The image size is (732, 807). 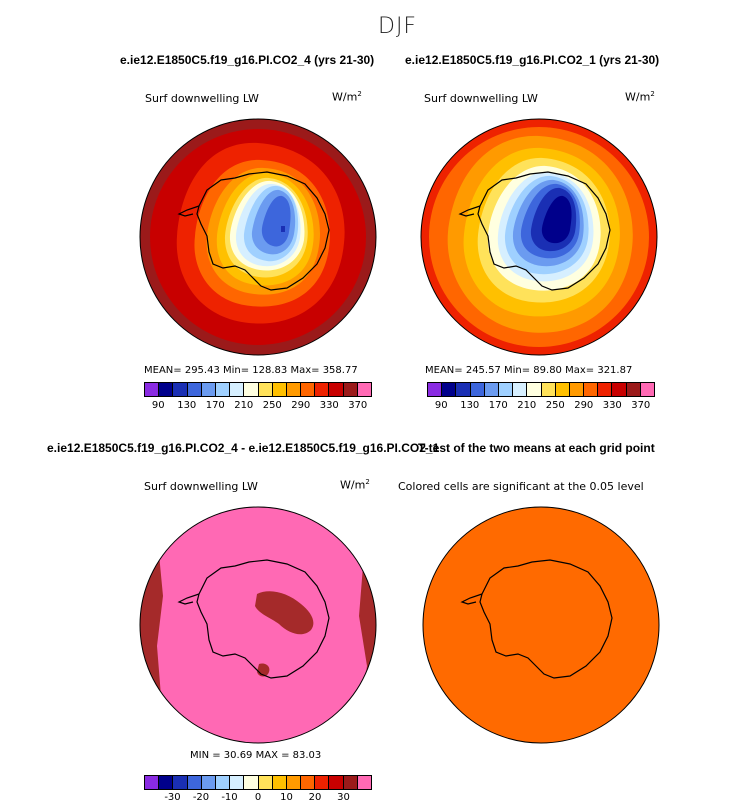 I want to click on panel2-tick-label: 130, so click(x=470, y=405).